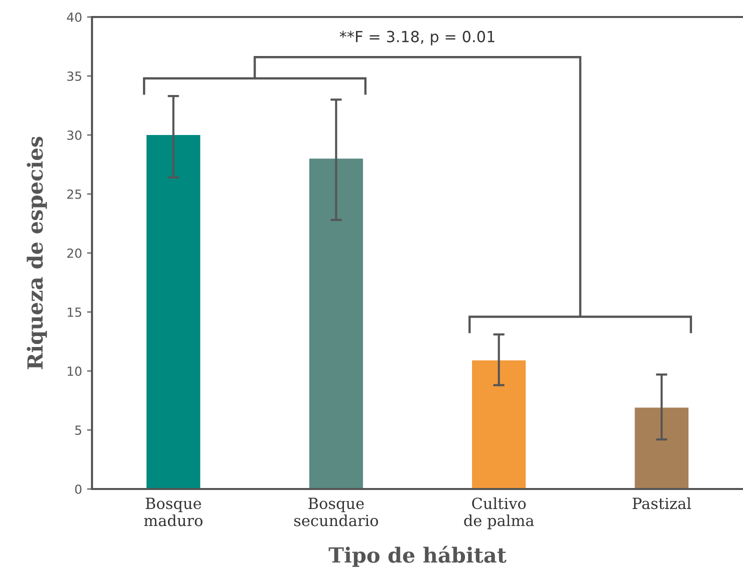 This screenshot has width=743, height=582. Describe the element at coordinates (78, 430) in the screenshot. I see `y-tick-label: 5` at that location.